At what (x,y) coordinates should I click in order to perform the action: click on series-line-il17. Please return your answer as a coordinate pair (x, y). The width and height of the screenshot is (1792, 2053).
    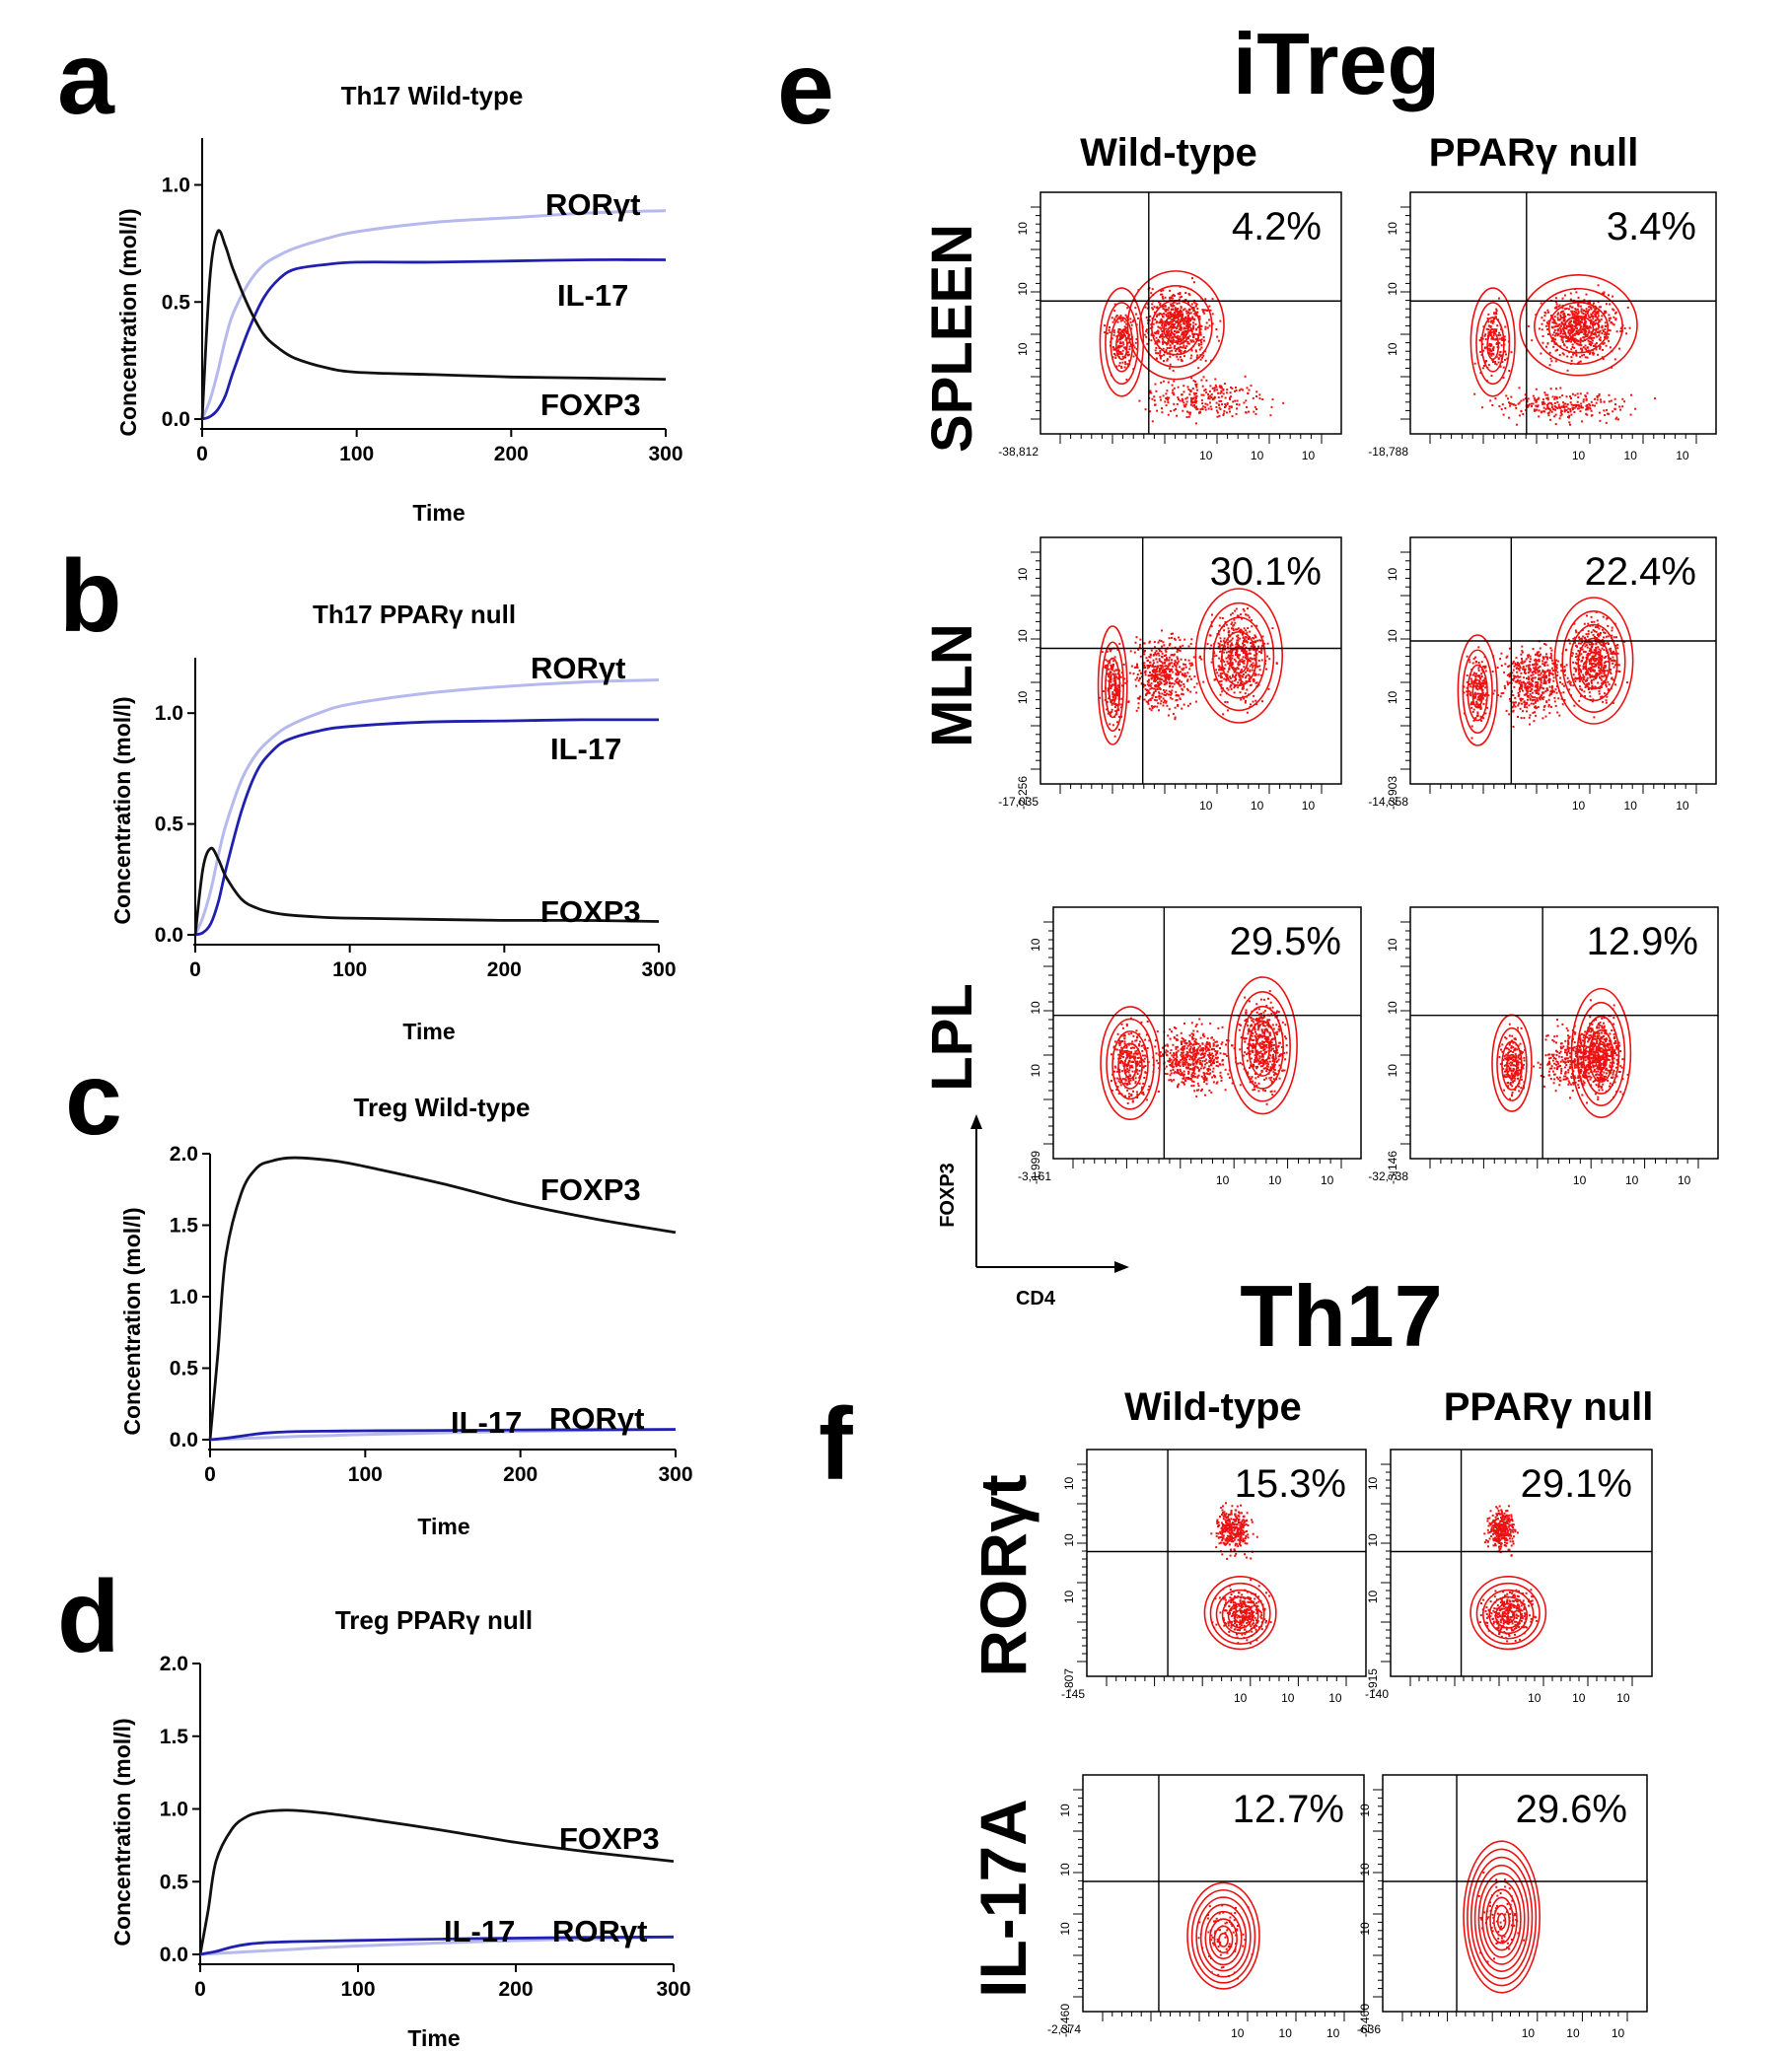
    Looking at the image, I should click on (434, 340).